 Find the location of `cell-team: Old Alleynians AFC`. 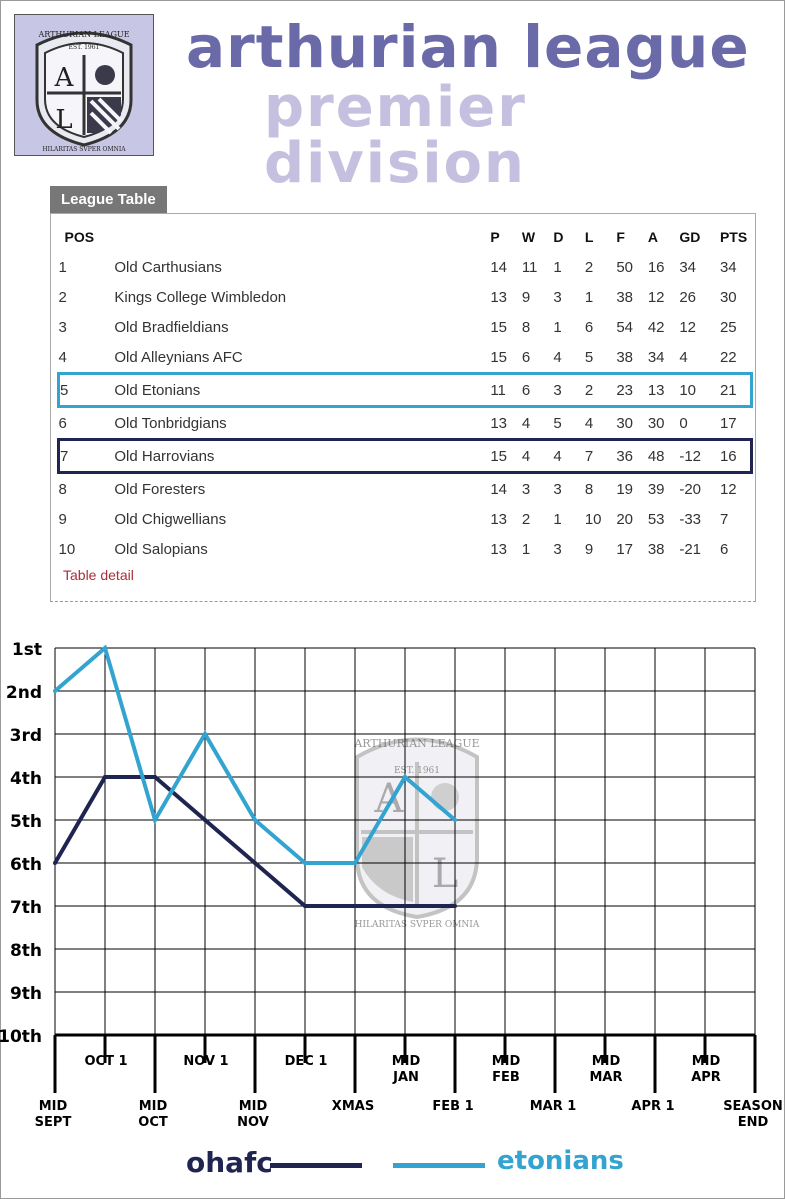

cell-team: Old Alleynians AFC is located at coordinates (178, 357).